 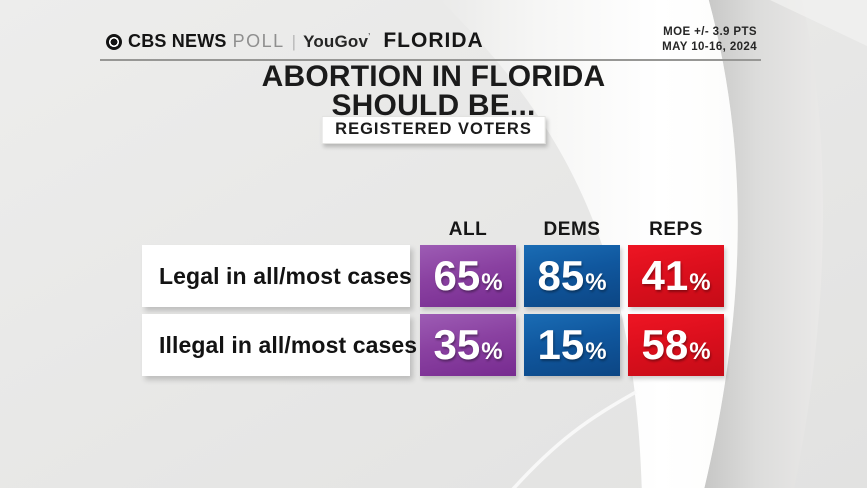 What do you see at coordinates (369, 36) in the screenshot?
I see `yougov-trademark: ’` at bounding box center [369, 36].